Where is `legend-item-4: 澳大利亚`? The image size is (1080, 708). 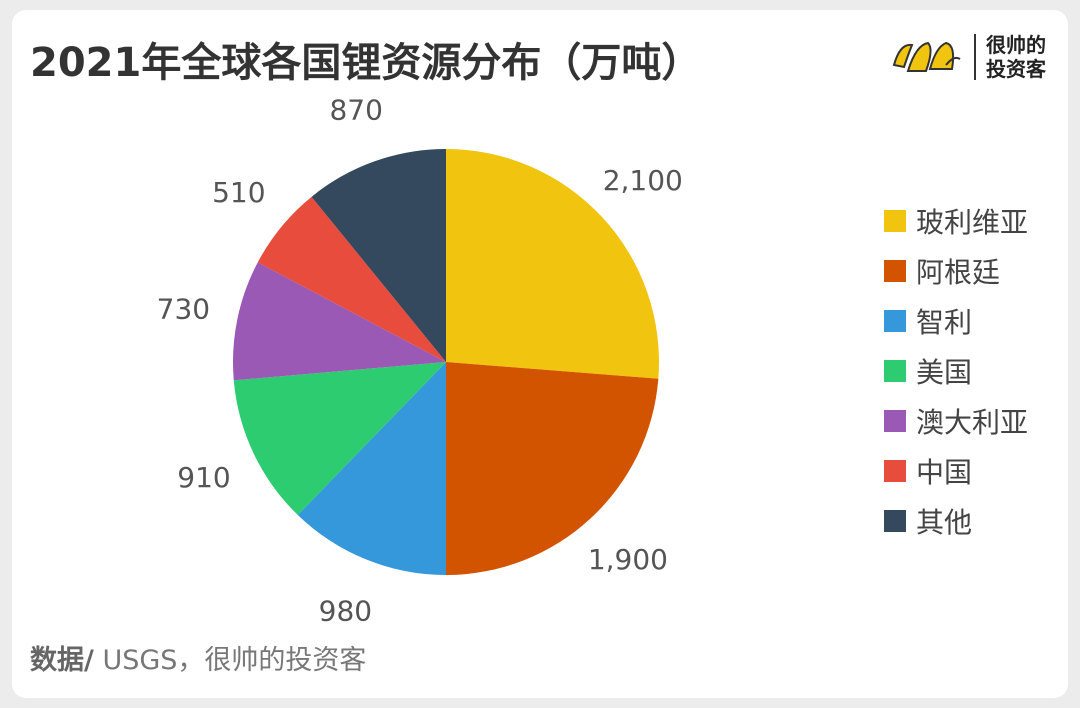
legend-item-4: 澳大利亚 is located at coordinates (956, 421).